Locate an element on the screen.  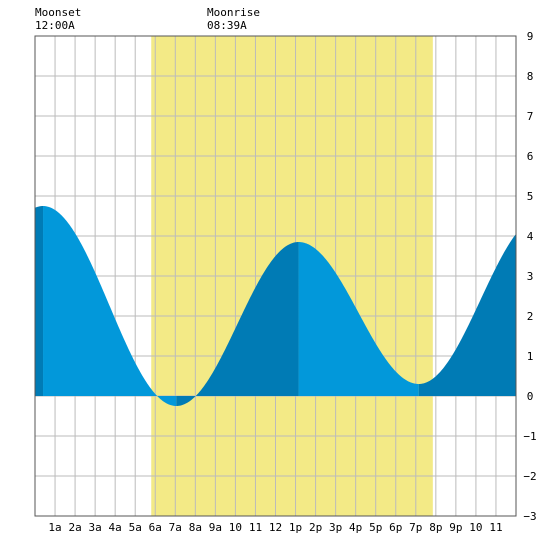
y-tick-label: 6 is located at coordinates (530, 156).